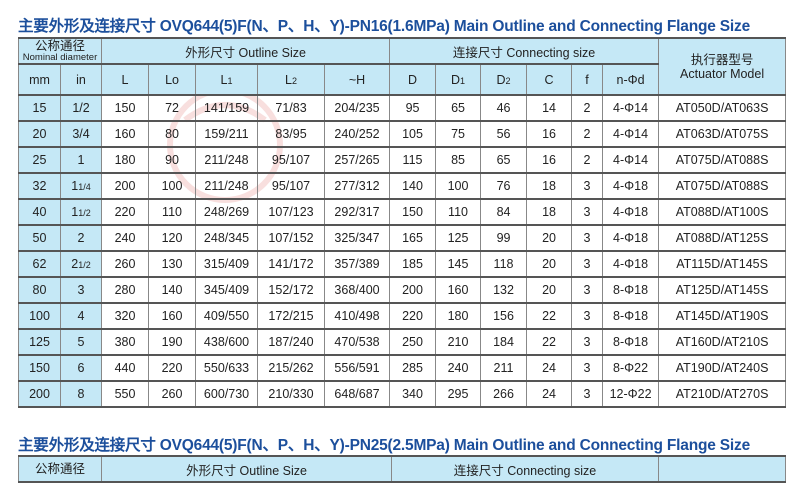 The image size is (800, 483). I want to click on nominal-diameter-header: 公称通径, so click(60, 469).